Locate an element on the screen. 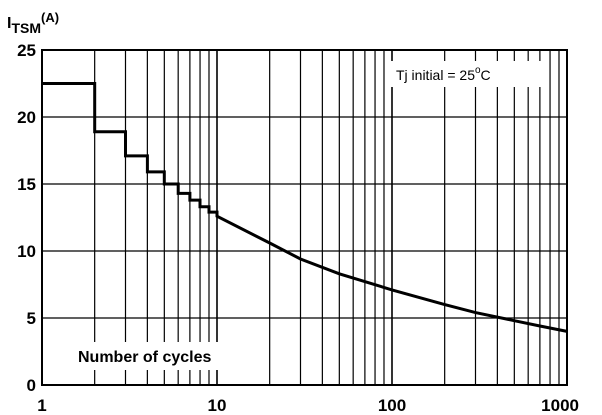 This screenshot has height=415, width=602. annotation-suffix: C is located at coordinates (486, 75).